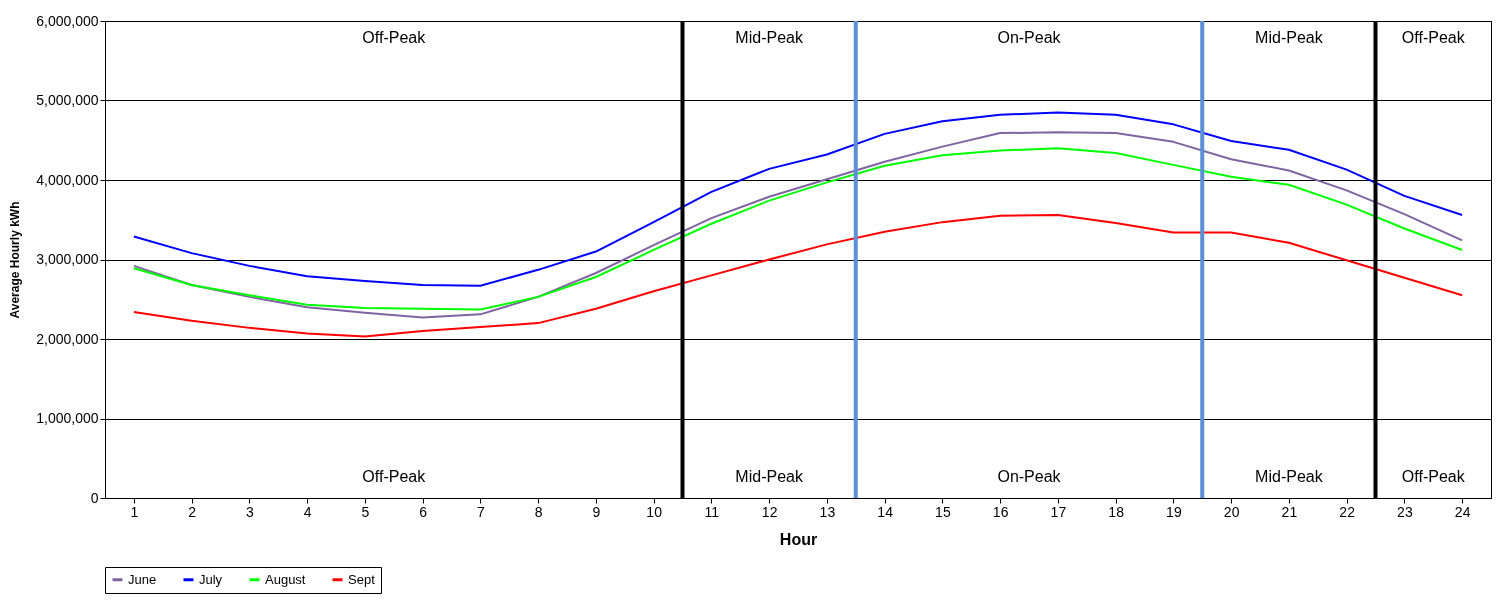 The height and width of the screenshot is (604, 1501). What do you see at coordinates (67, 259) in the screenshot?
I see `y-tick-label: 3,000,000` at bounding box center [67, 259].